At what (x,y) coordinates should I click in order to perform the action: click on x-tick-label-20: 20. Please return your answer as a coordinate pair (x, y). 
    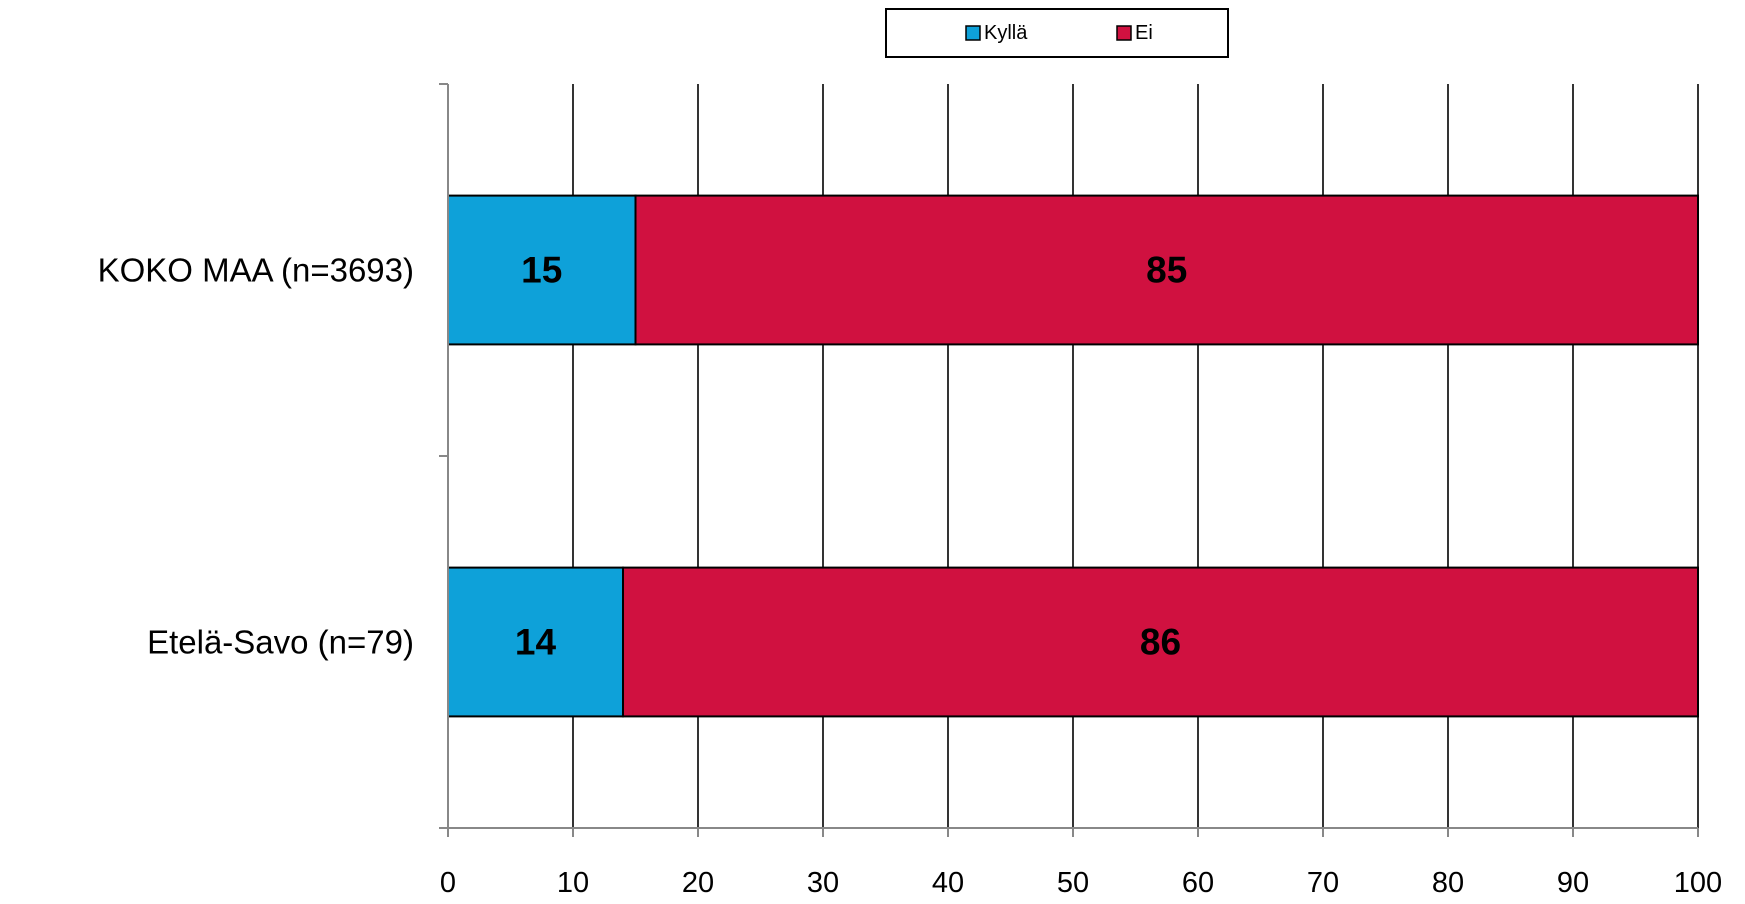
    Looking at the image, I should click on (698, 883).